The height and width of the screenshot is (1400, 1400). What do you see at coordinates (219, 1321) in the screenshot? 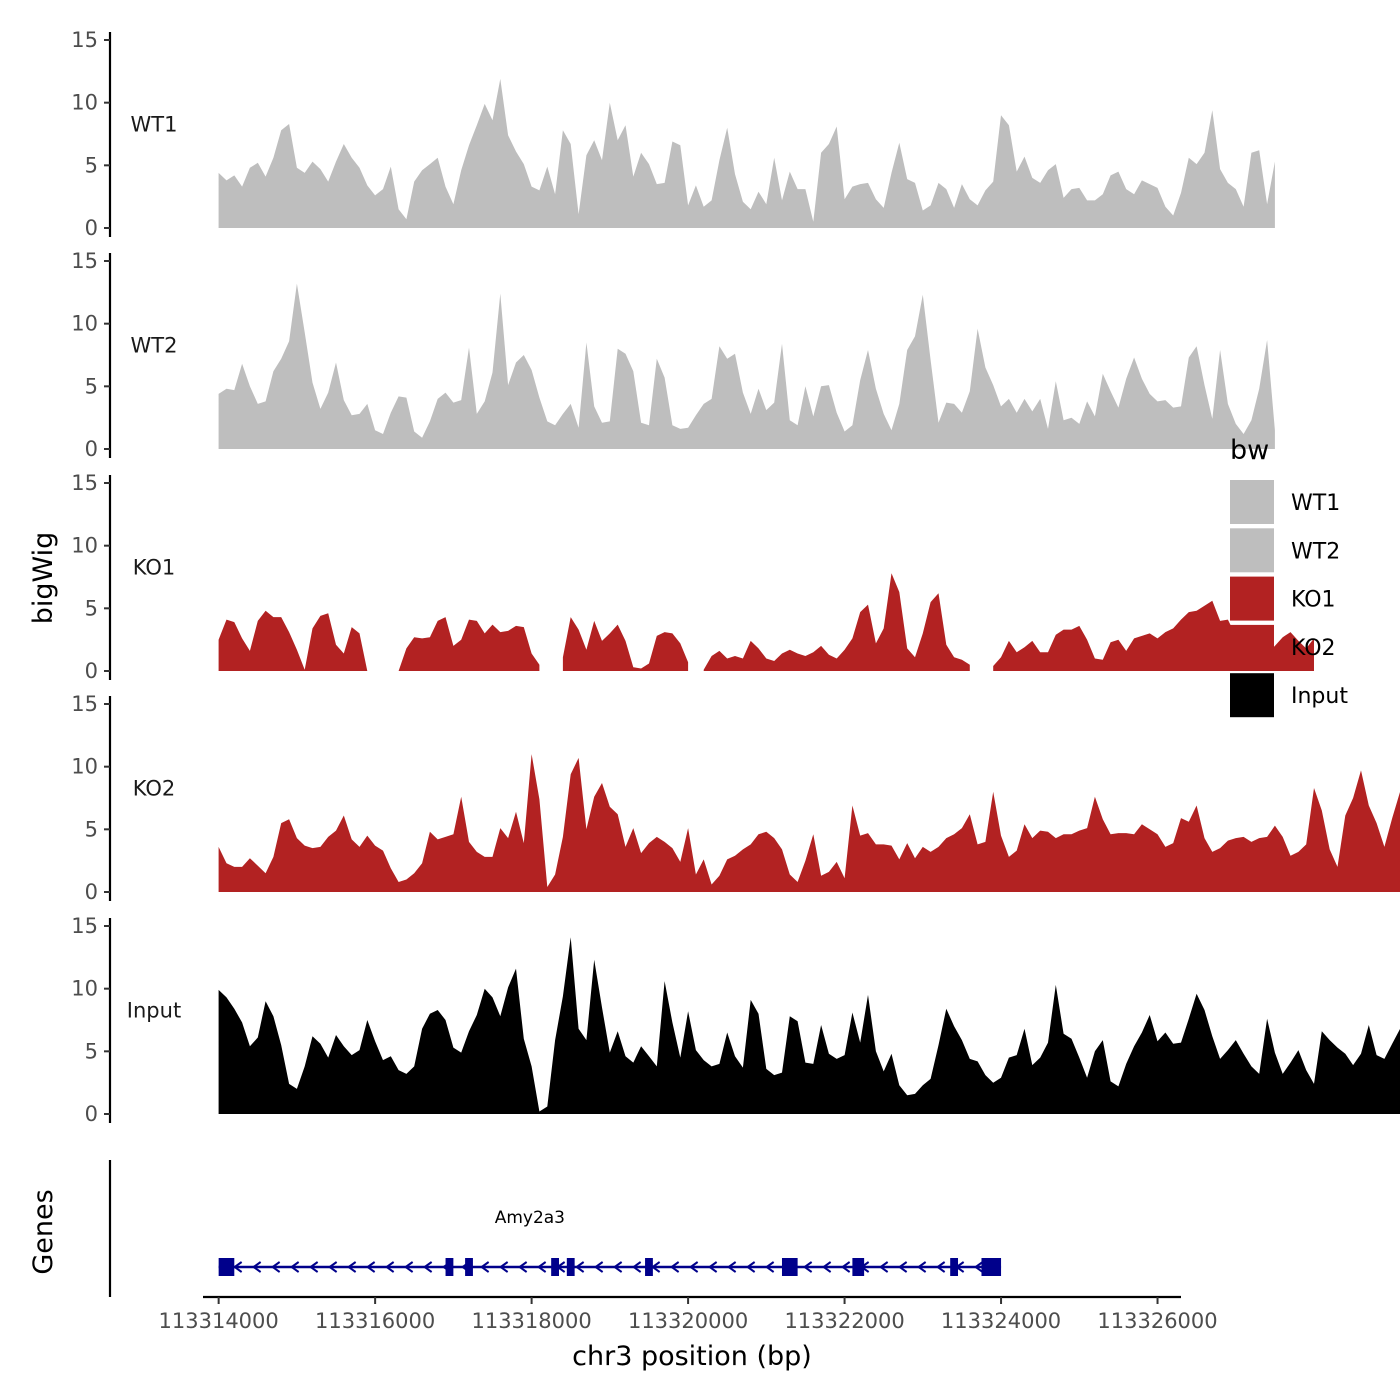
I see `x-tick-label: 113314000` at bounding box center [219, 1321].